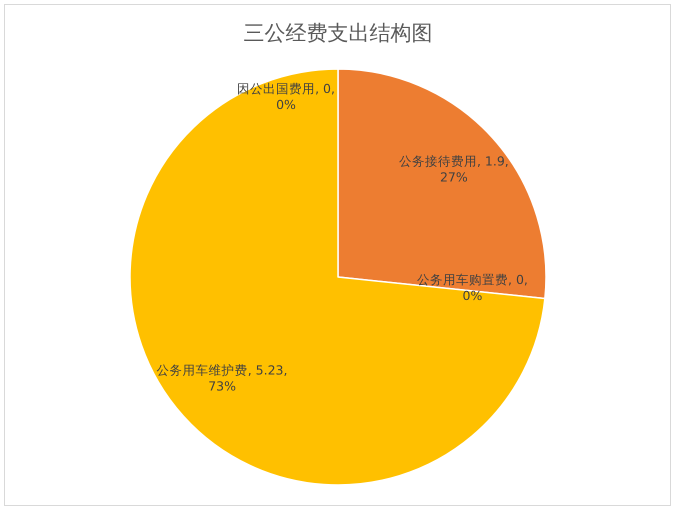  What do you see at coordinates (338, 33) in the screenshot?
I see `chart-title: 三公经费支出结构图` at bounding box center [338, 33].